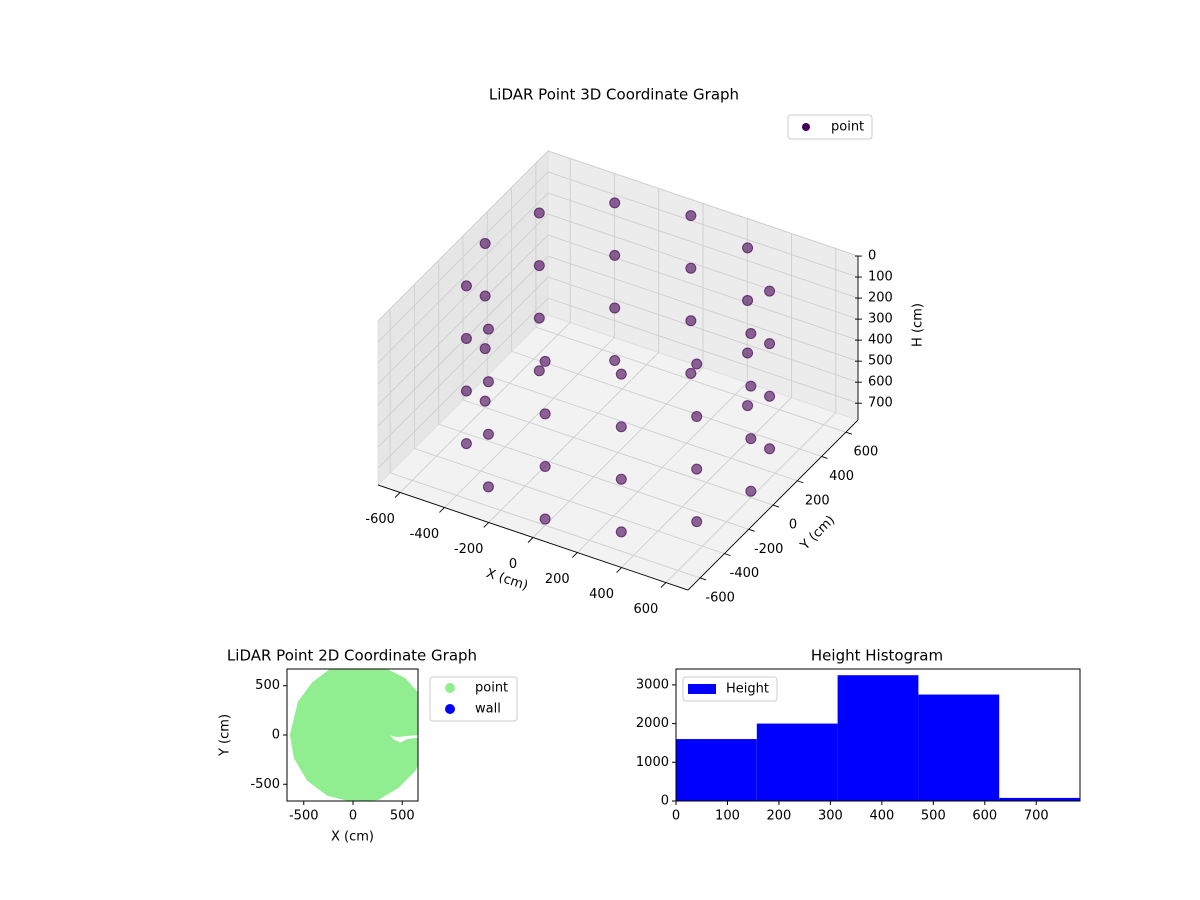  I want to click on z-tick-label: 400, so click(880, 340).